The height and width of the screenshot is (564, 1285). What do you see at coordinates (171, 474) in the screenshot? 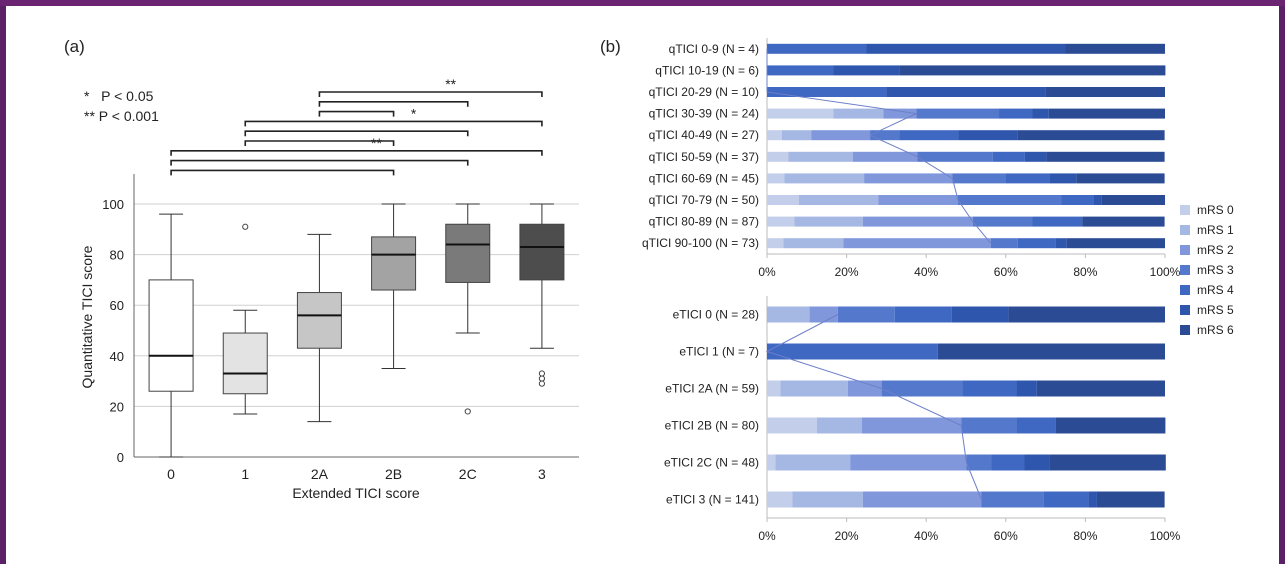
I see `x-tick-label: 0` at bounding box center [171, 474].